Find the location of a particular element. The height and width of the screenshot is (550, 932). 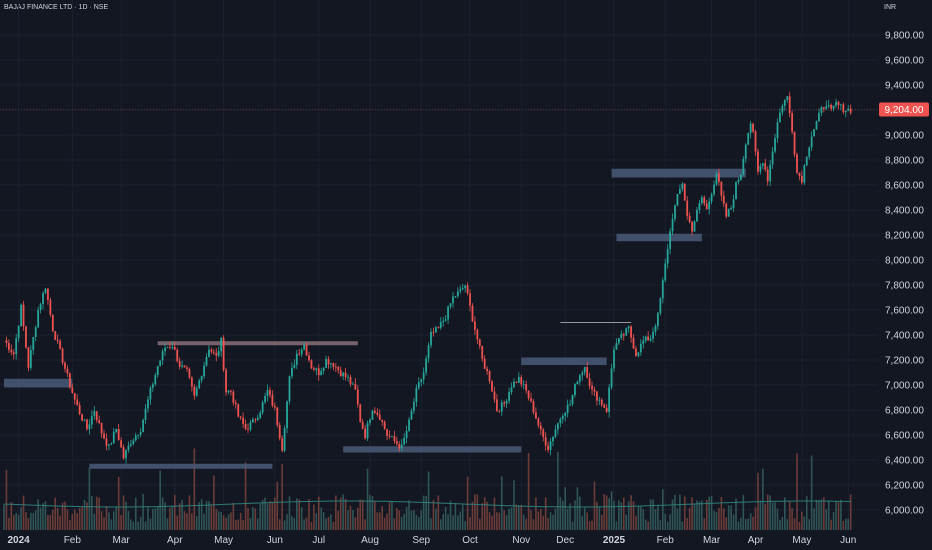

y-tick-label: 6,600.00 is located at coordinates (904, 436).